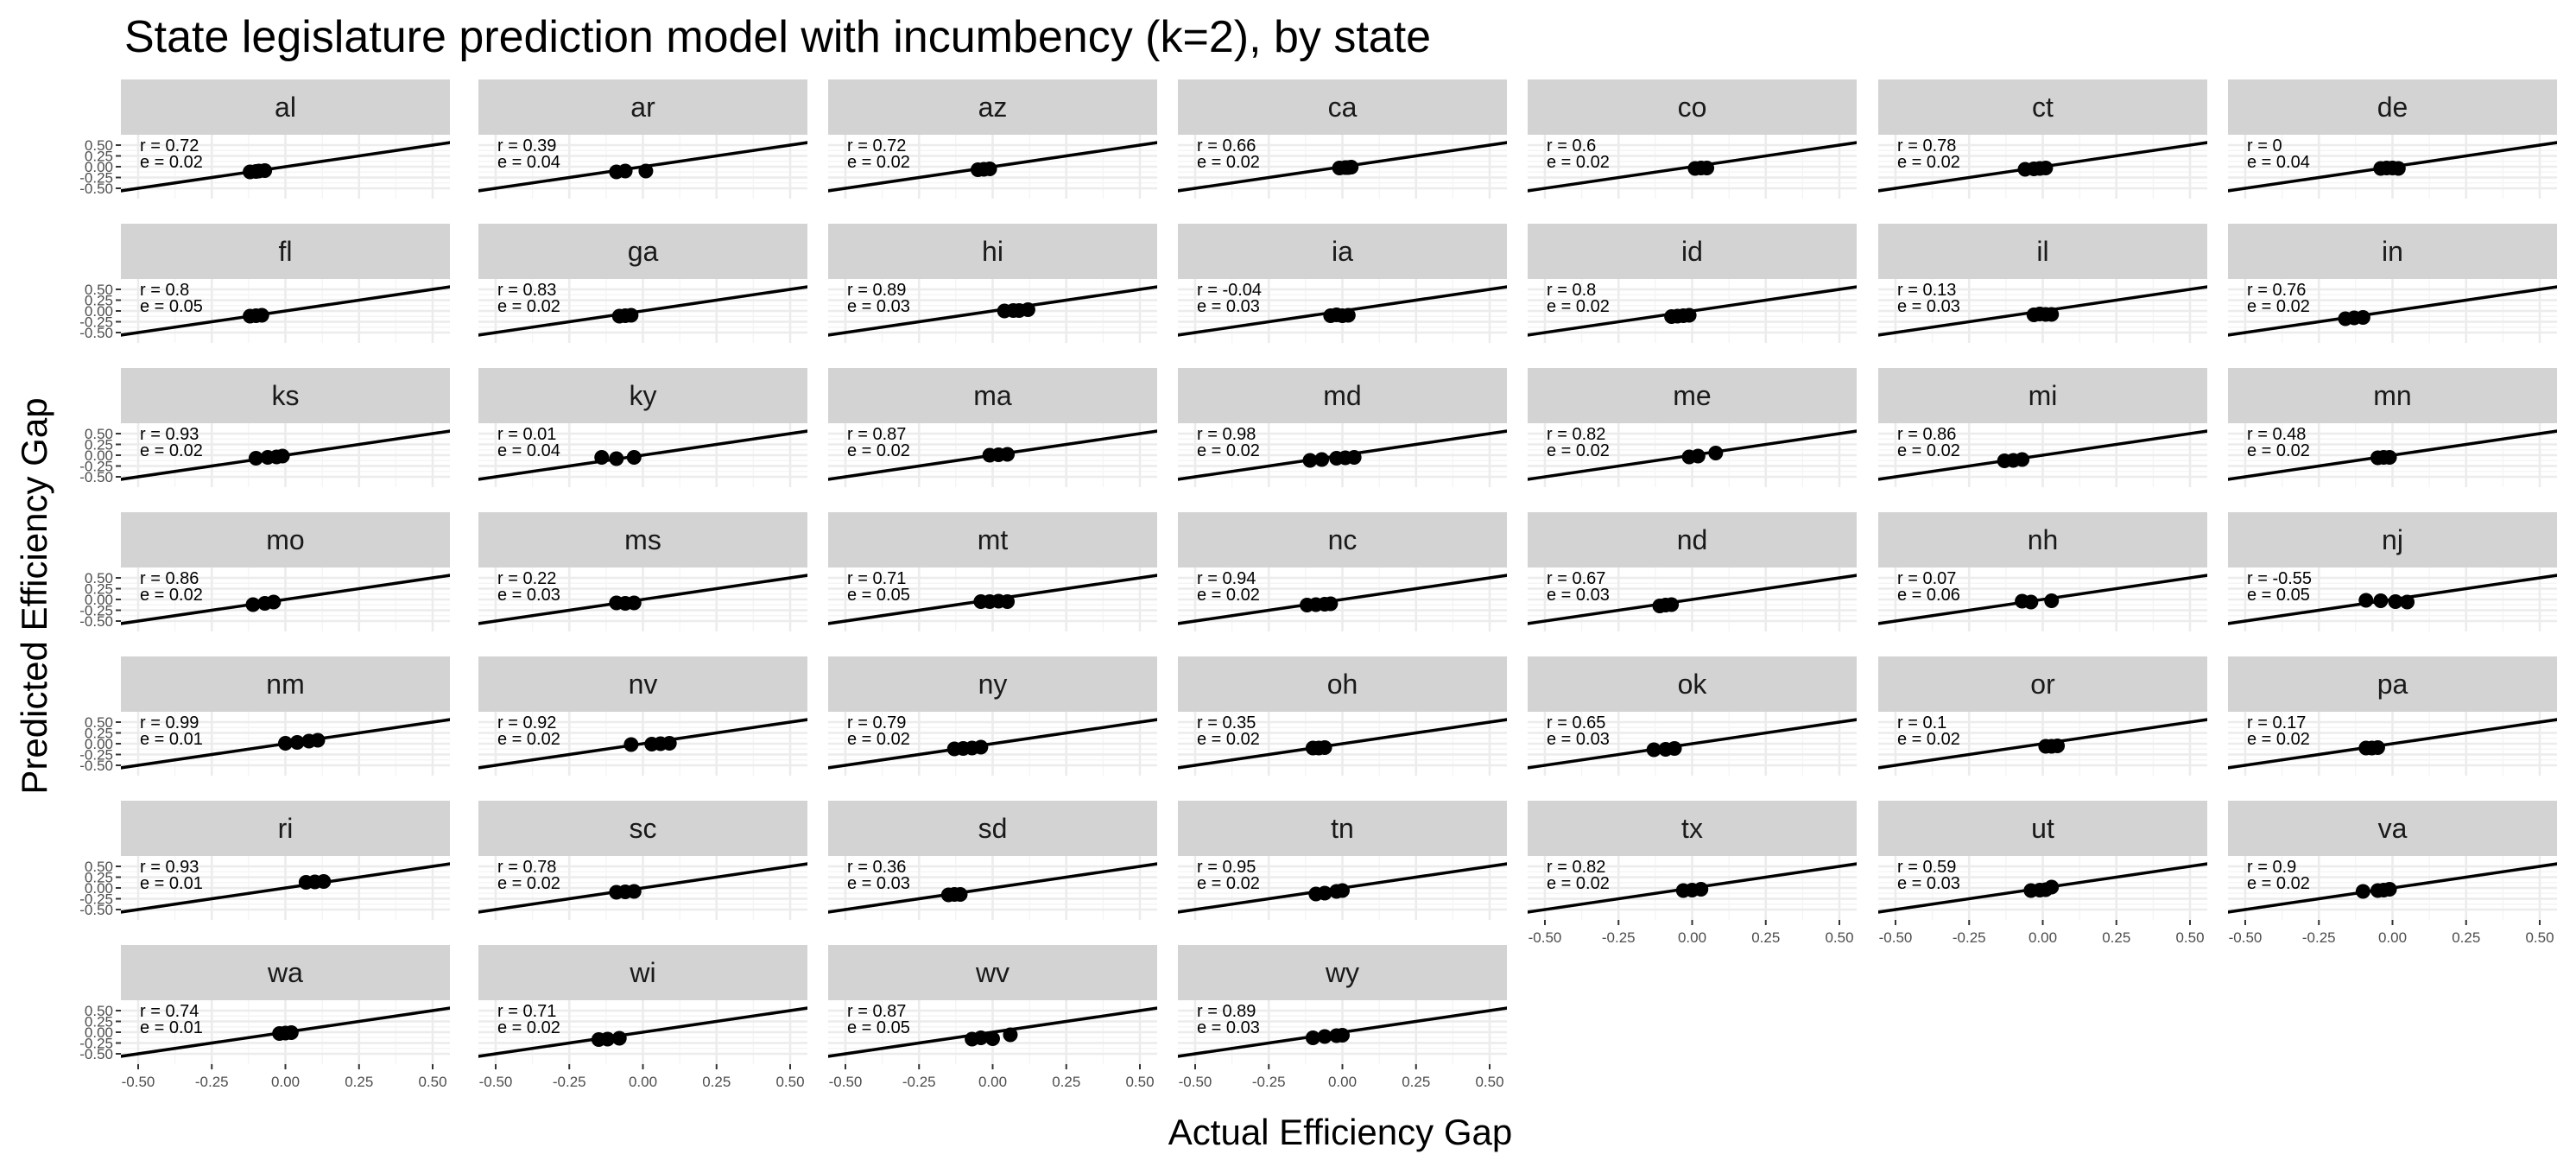 This screenshot has width=2576, height=1173. What do you see at coordinates (1571, 146) in the screenshot?
I see `r-stat: r = 0.6` at bounding box center [1571, 146].